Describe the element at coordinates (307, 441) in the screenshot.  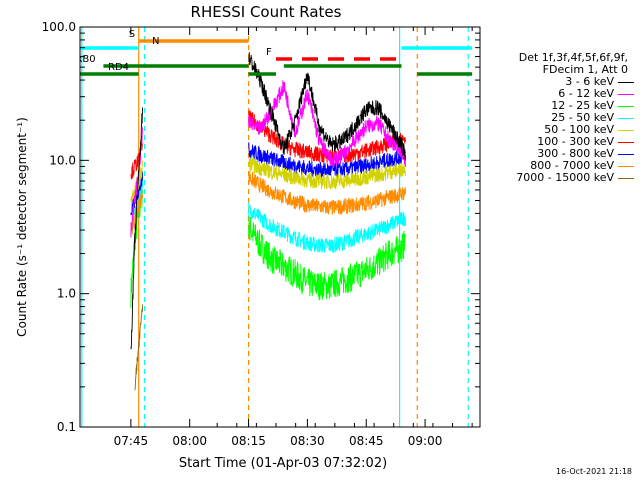
I see `x-tick-label-3: 08:30` at that location.